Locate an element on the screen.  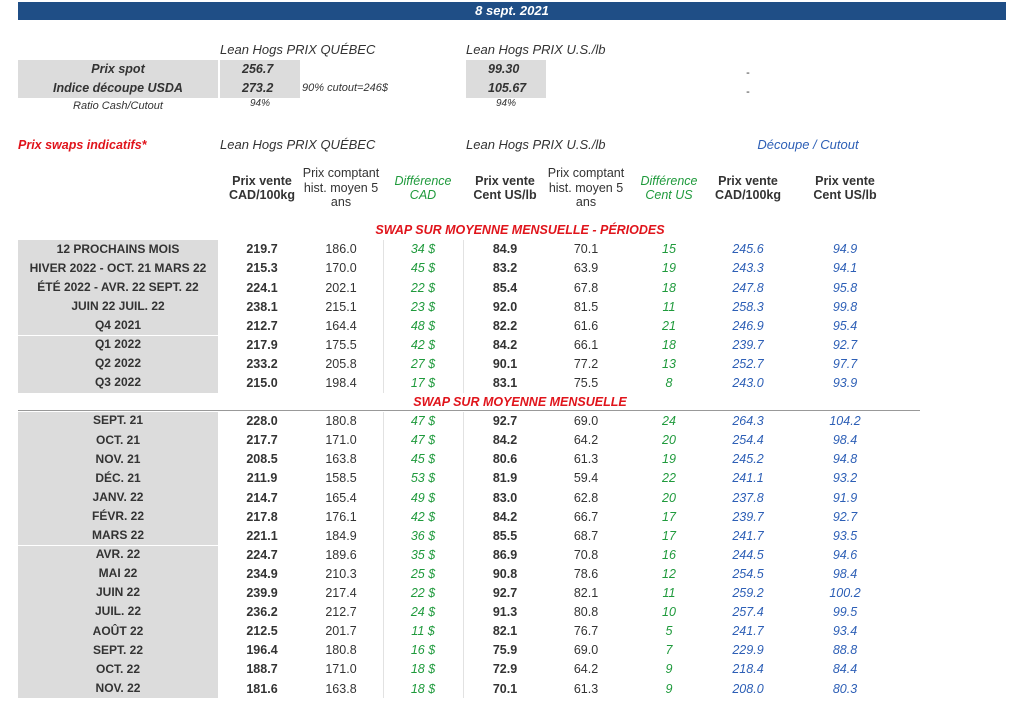
row-value: 181.6 is located at coordinates (262, 688).